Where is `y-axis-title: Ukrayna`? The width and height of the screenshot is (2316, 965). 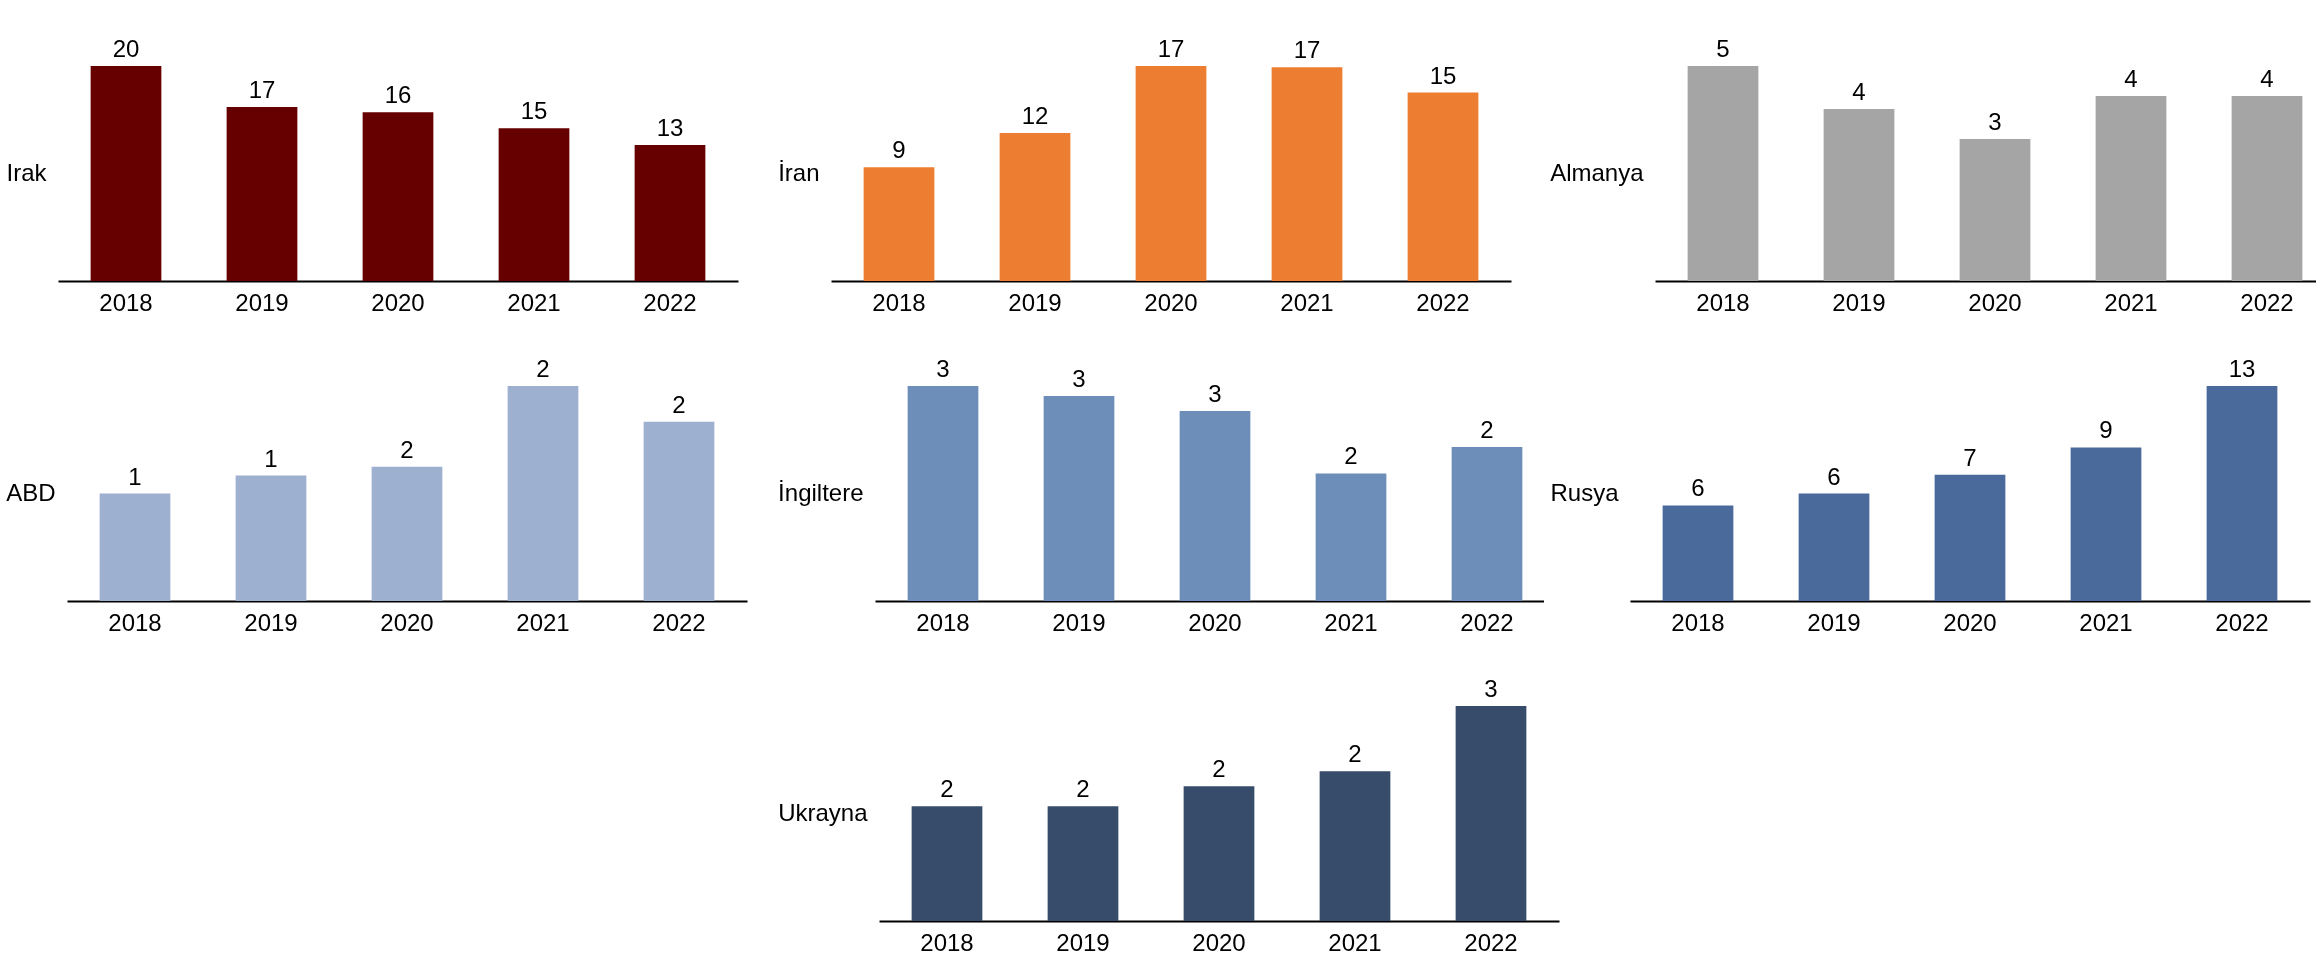
y-axis-title: Ukrayna is located at coordinates (823, 812).